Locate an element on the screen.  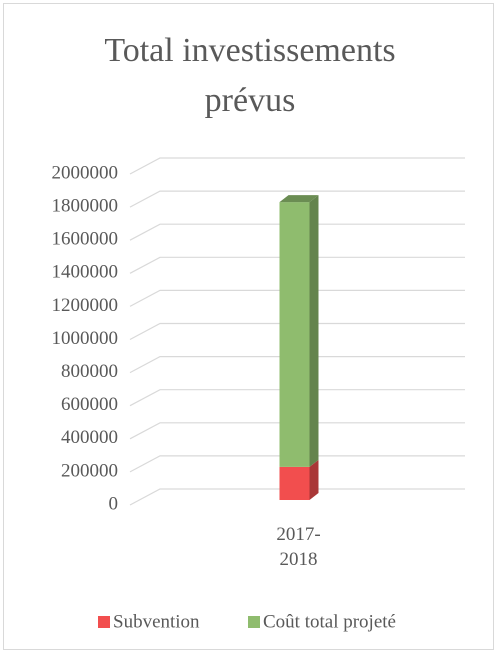
x-tick-label: 2017-2018 is located at coordinates (298, 547).